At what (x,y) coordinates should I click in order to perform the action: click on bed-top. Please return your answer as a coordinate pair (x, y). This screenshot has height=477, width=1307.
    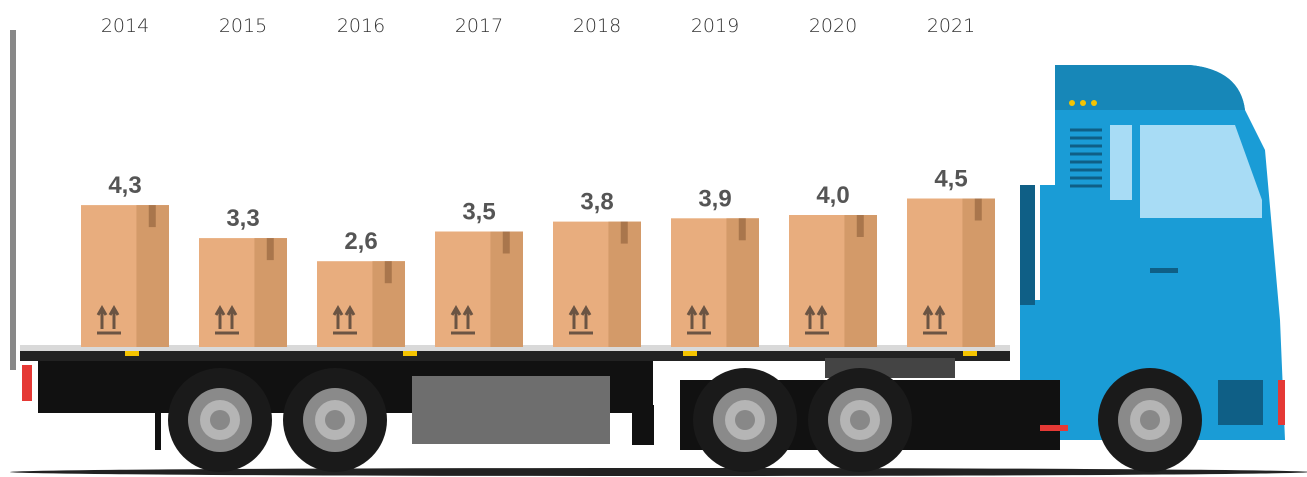
    Looking at the image, I should click on (515, 348).